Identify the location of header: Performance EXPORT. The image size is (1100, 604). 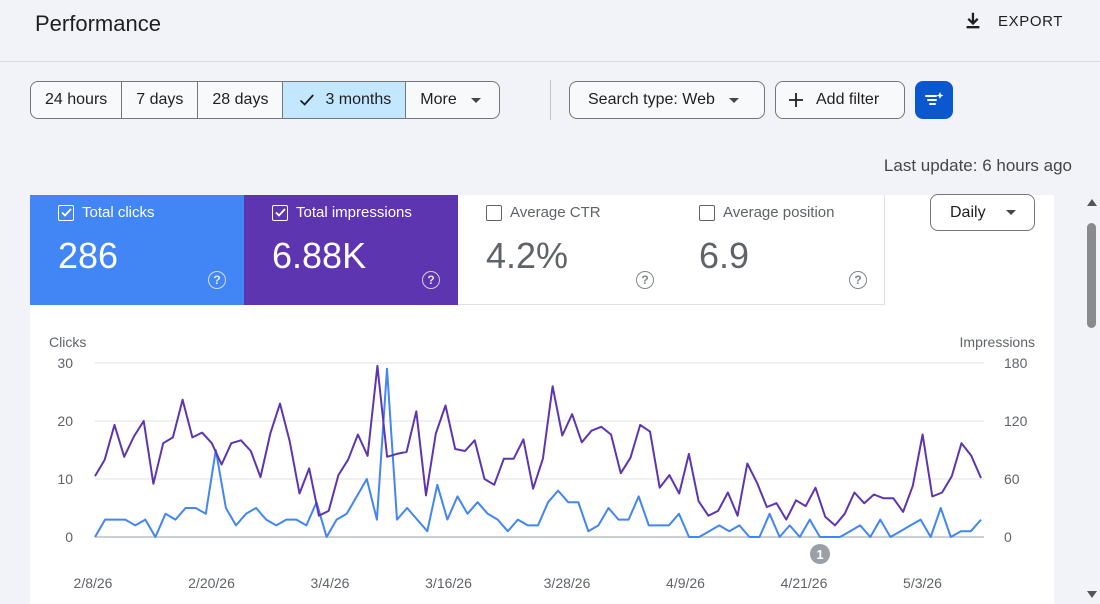
(550, 31).